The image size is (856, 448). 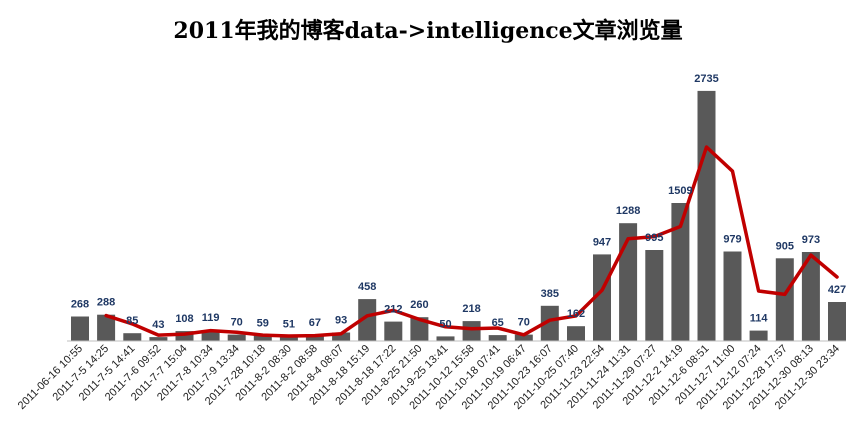 What do you see at coordinates (498, 323) in the screenshot?
I see `bar-value-label: 65` at bounding box center [498, 323].